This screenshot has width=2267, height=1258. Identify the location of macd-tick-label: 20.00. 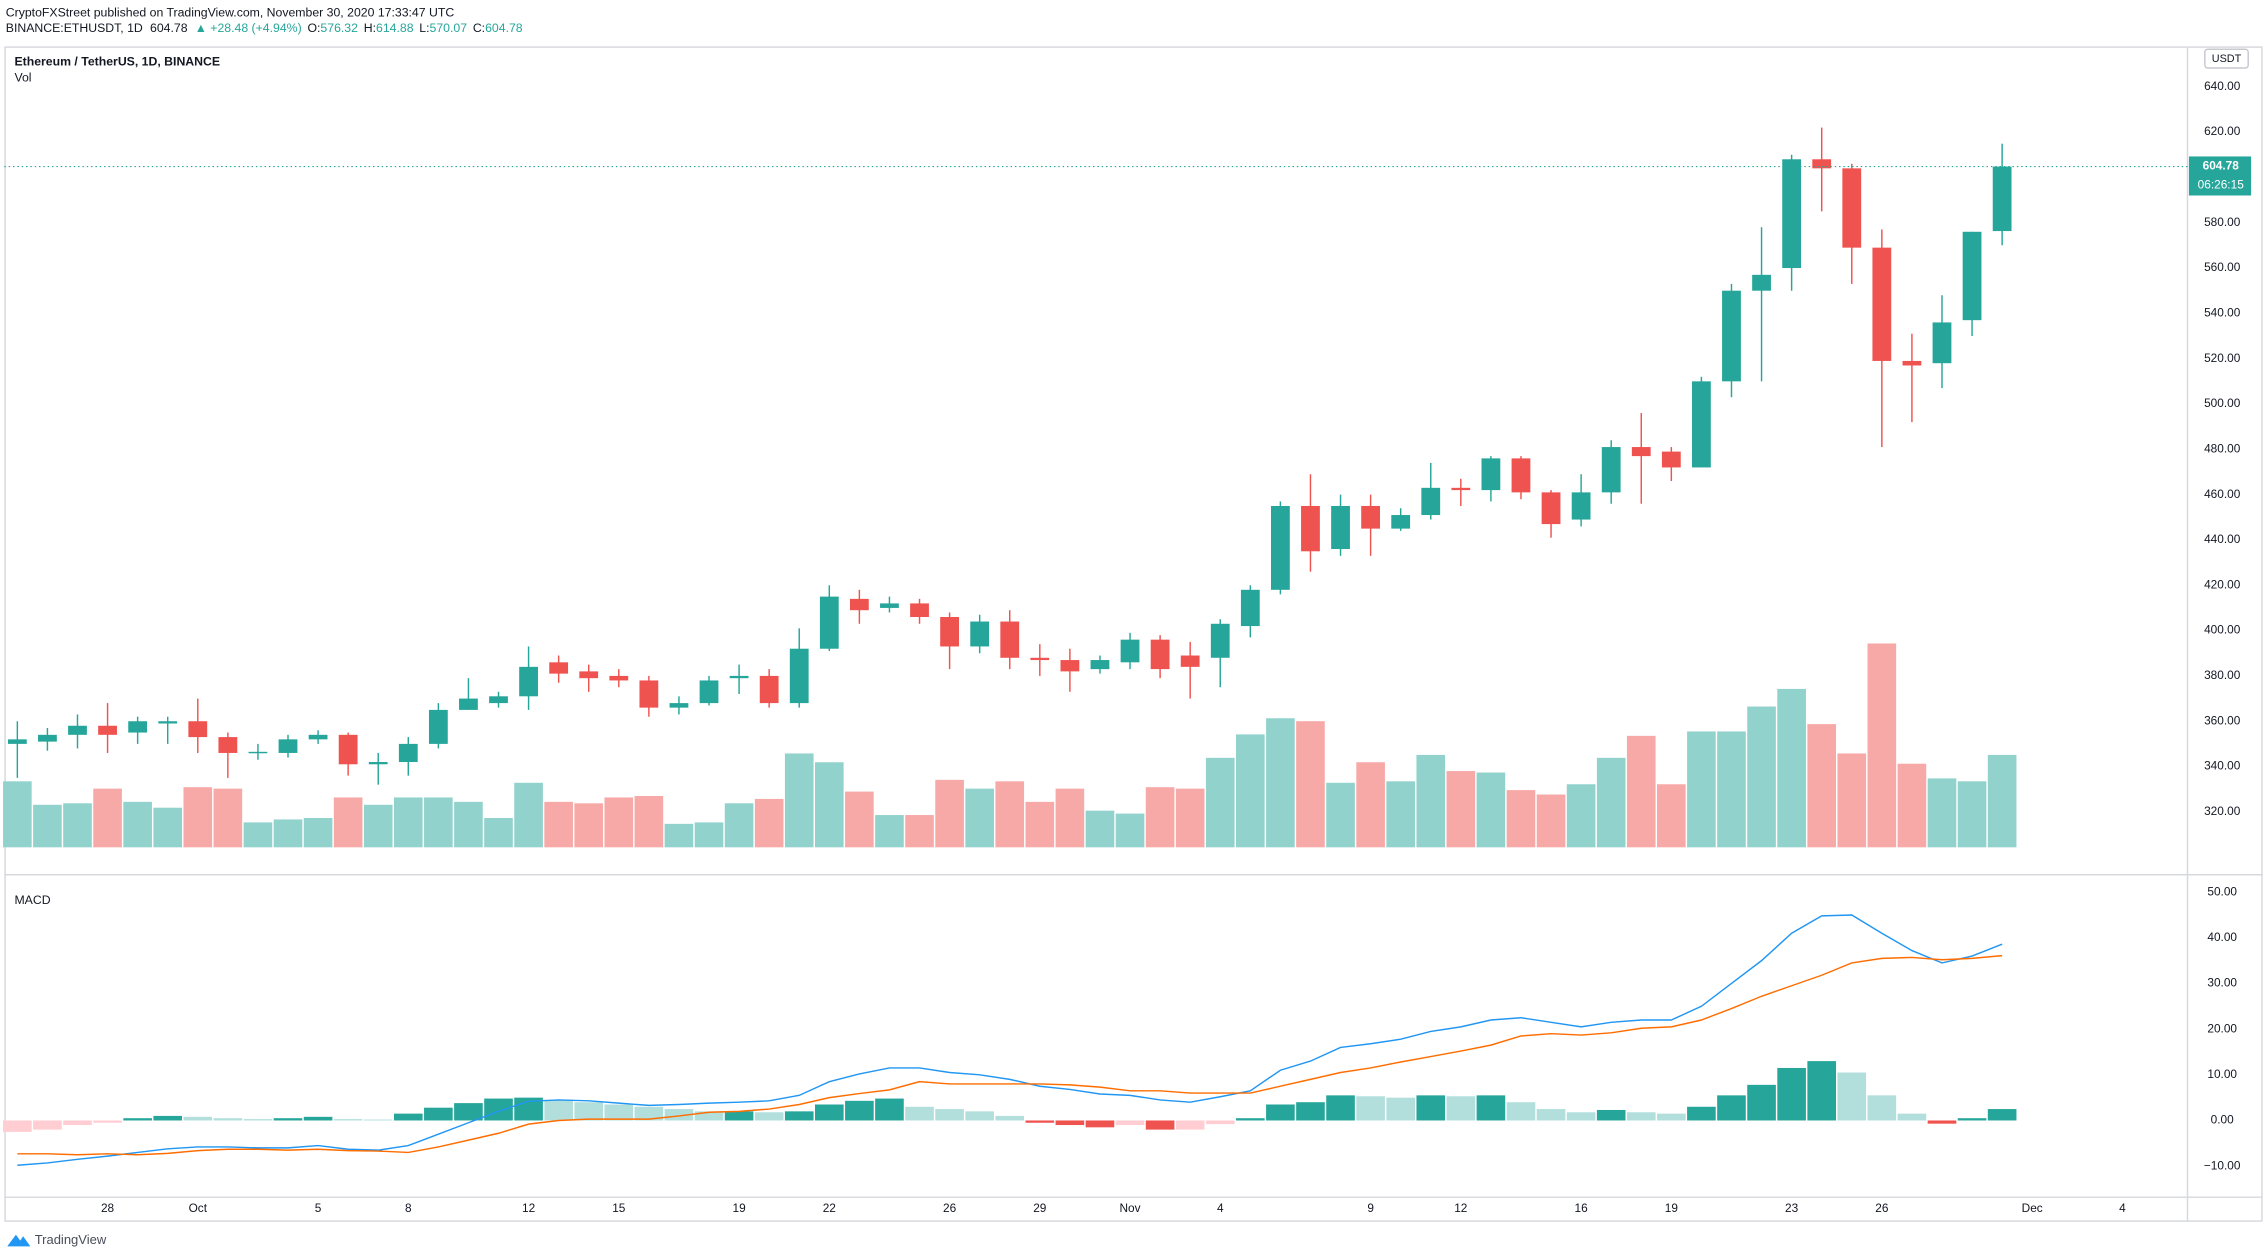
(2222, 1028).